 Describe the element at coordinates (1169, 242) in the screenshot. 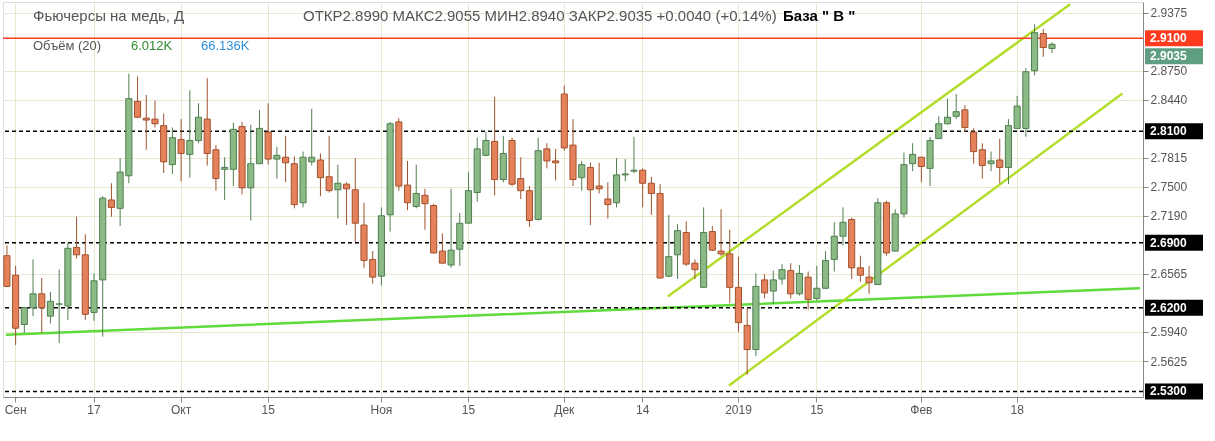

I see `ref-line-label: 2.6900` at that location.